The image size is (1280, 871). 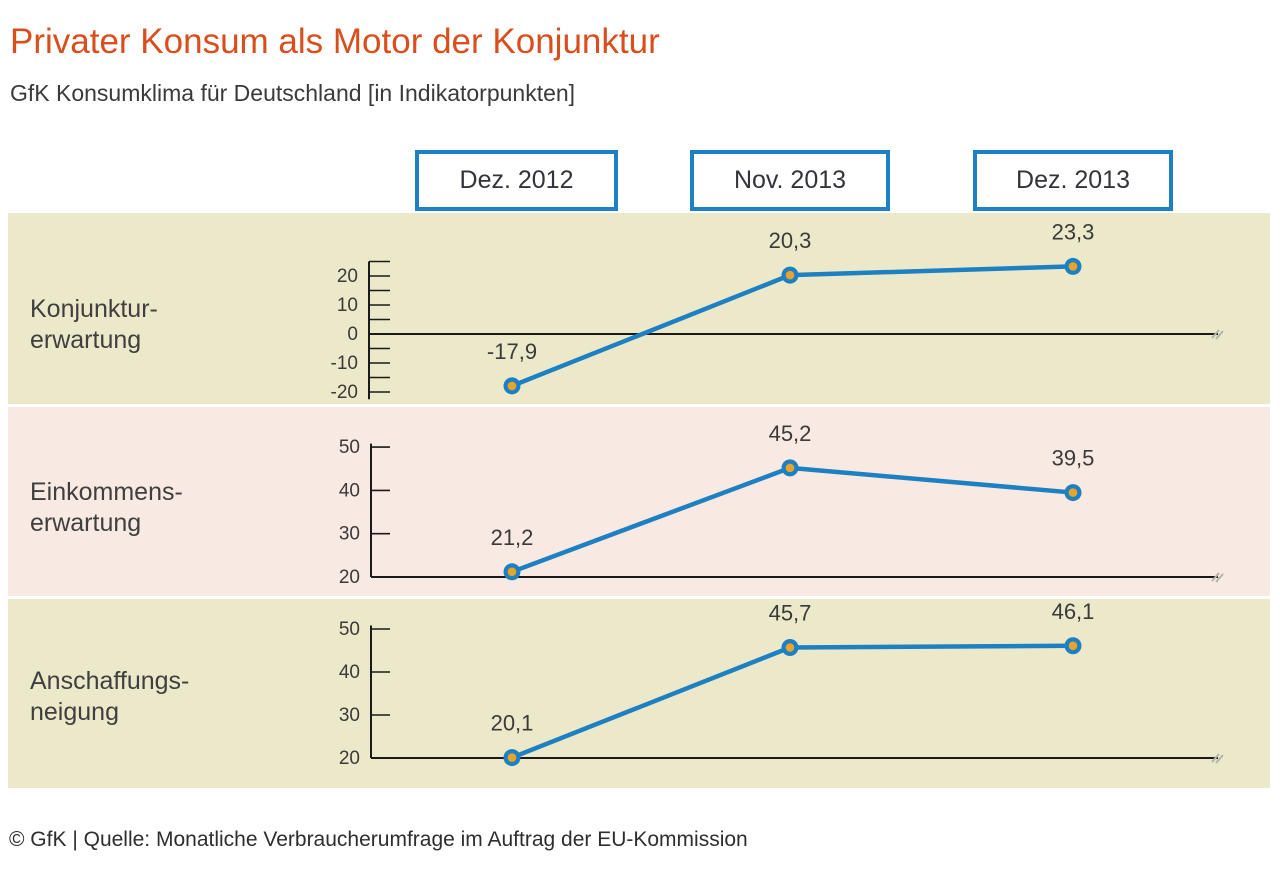 What do you see at coordinates (790, 612) in the screenshot?
I see `data-point-value-label: 45,7` at bounding box center [790, 612].